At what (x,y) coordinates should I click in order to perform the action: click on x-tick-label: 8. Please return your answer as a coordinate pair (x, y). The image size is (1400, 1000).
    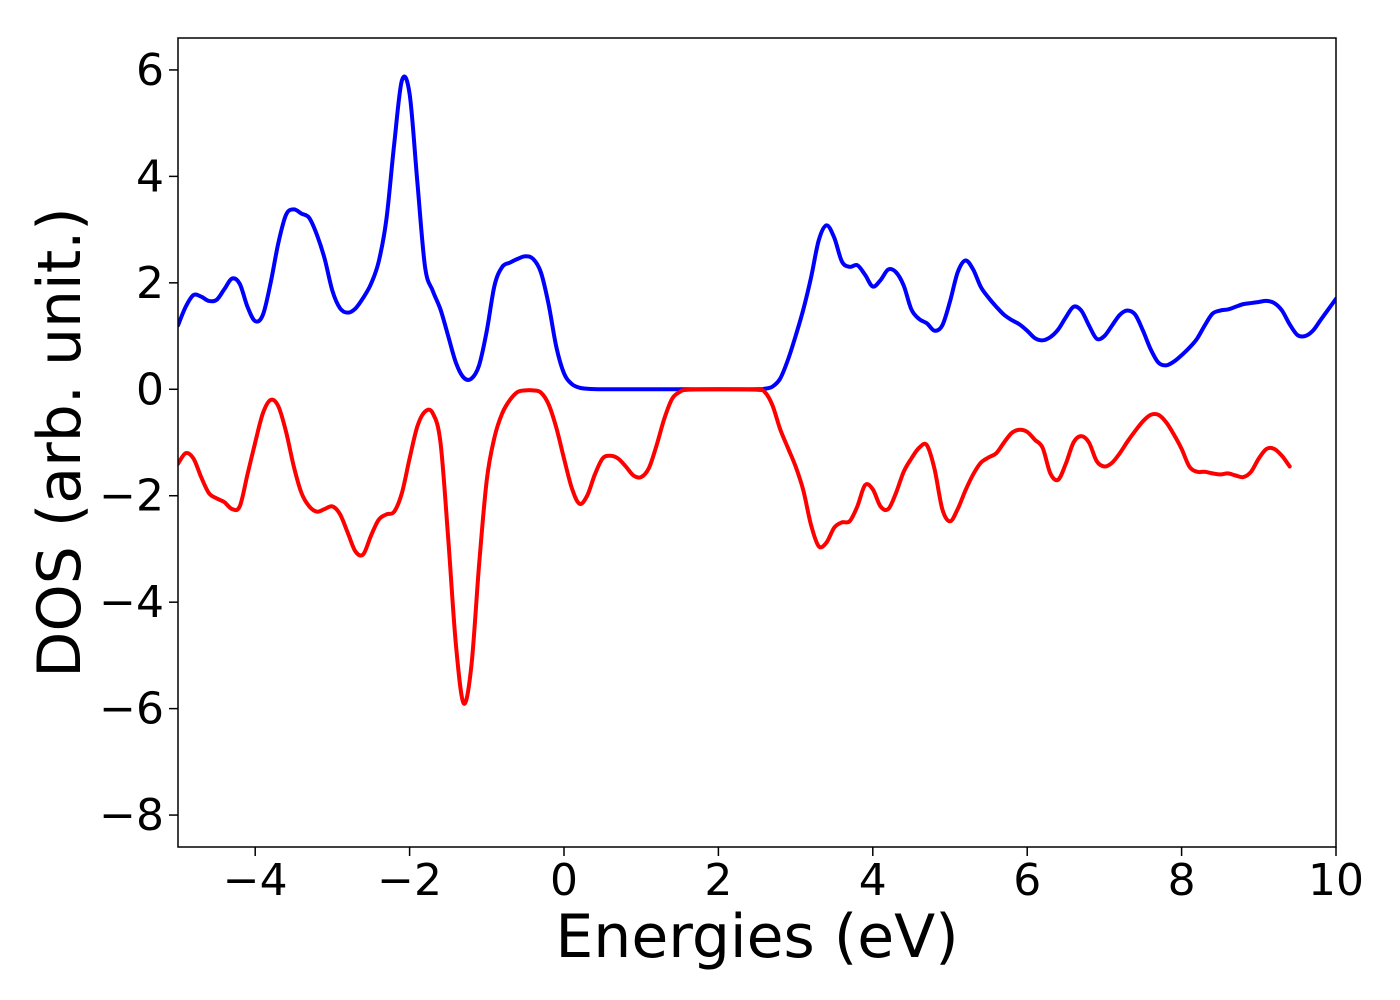
    Looking at the image, I should click on (1182, 880).